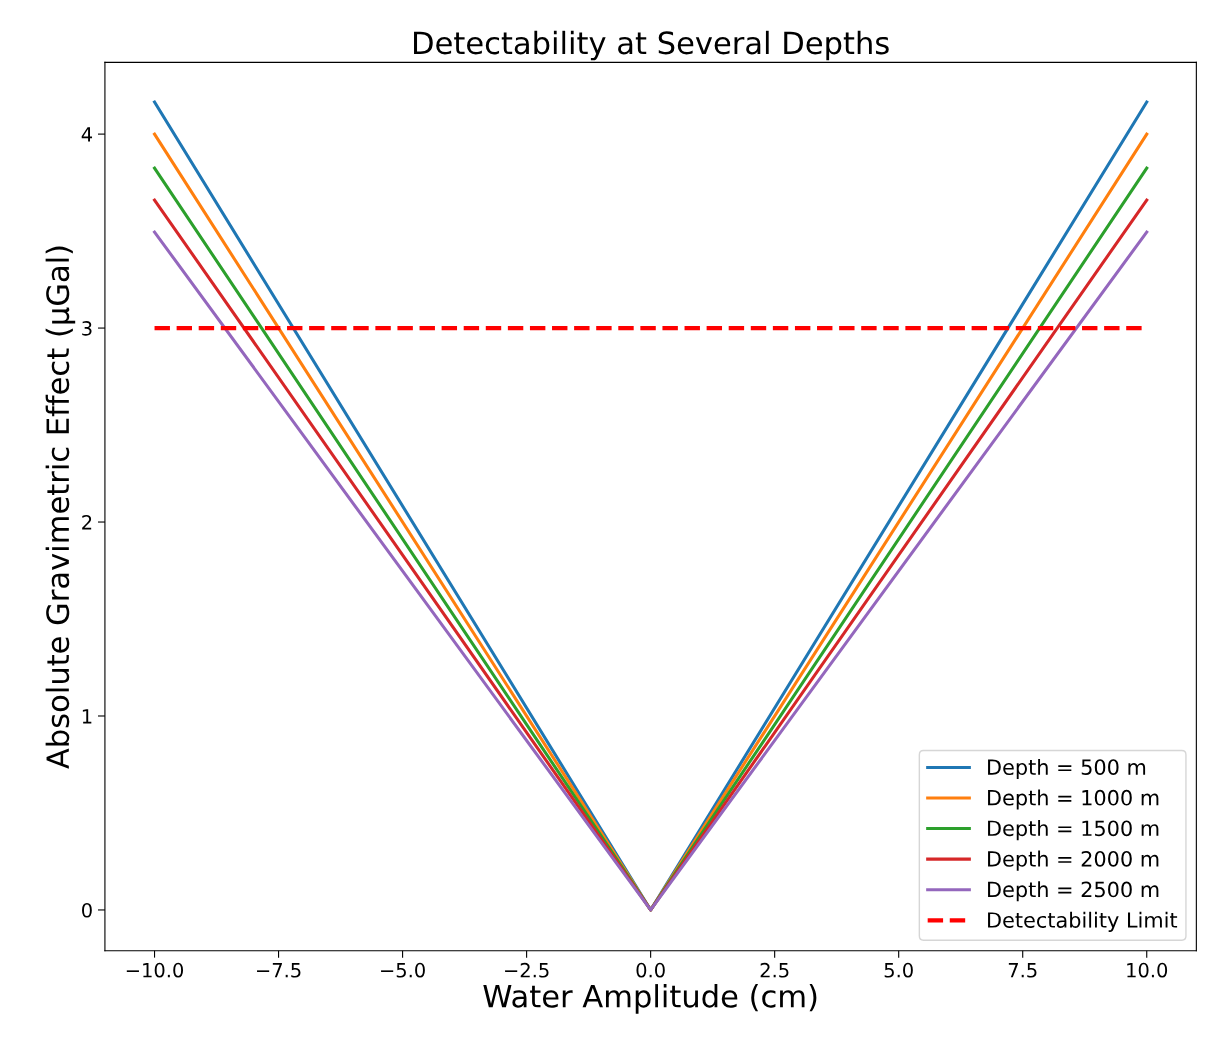 The height and width of the screenshot is (1039, 1206). Describe the element at coordinates (1073, 799) in the screenshot. I see `legend-label: Depth = 1000 m` at that location.